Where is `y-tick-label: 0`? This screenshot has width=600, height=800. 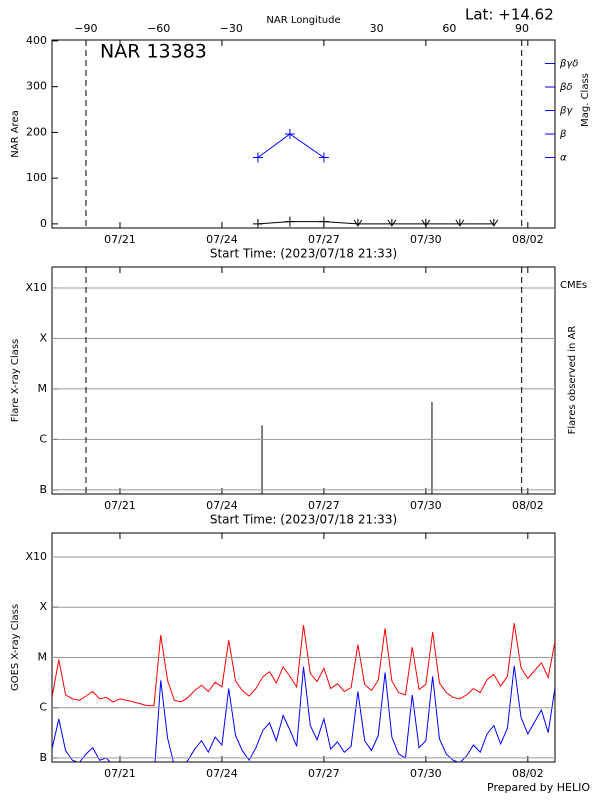 y-tick-label: 0 is located at coordinates (43, 223).